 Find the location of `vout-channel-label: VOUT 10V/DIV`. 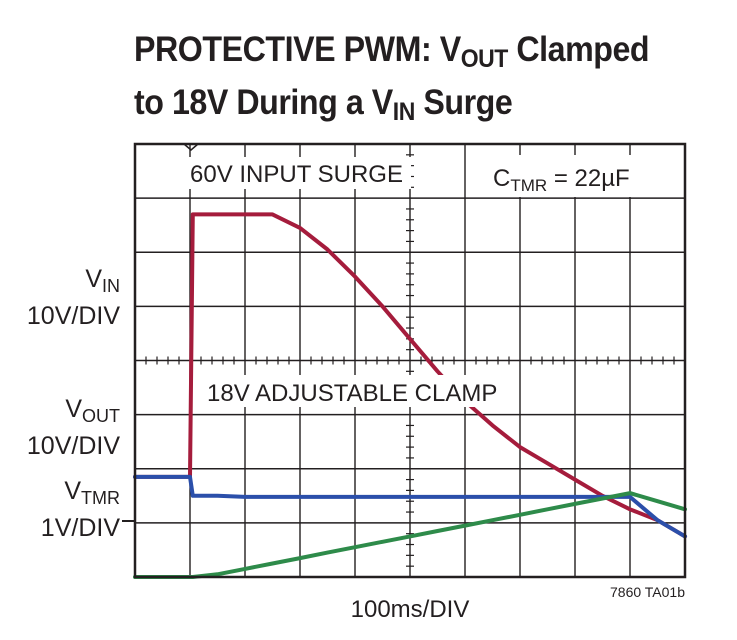

vout-channel-label: VOUT 10V/DIV is located at coordinates (73, 427).